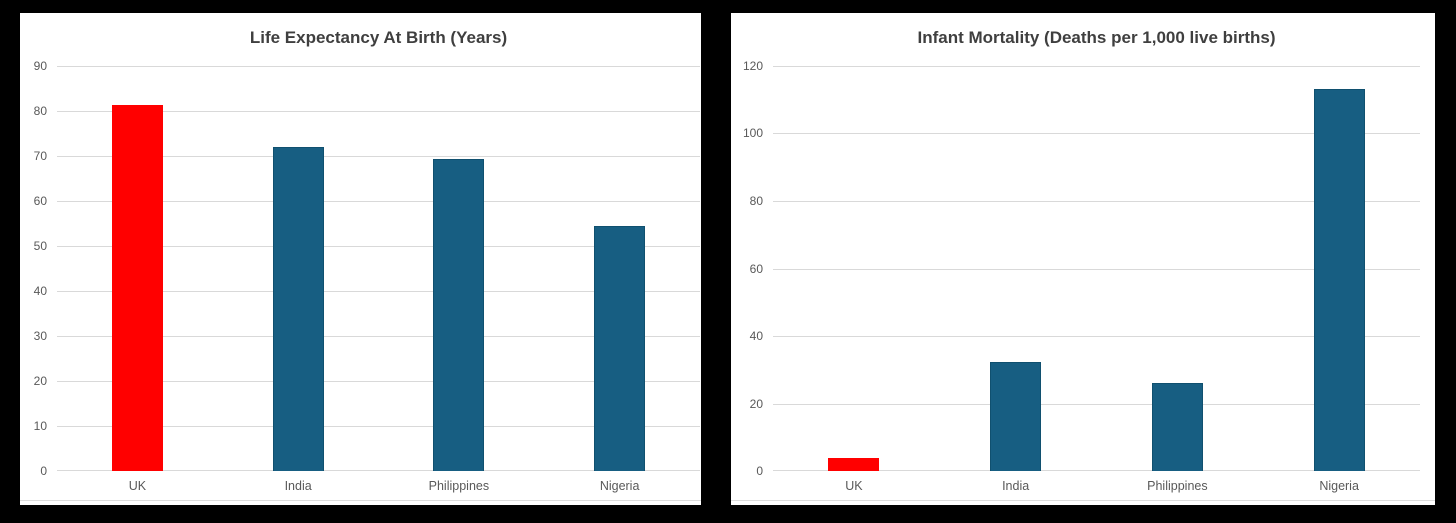 The height and width of the screenshot is (523, 1456). I want to click on y-tick-label: 50, so click(40, 245).